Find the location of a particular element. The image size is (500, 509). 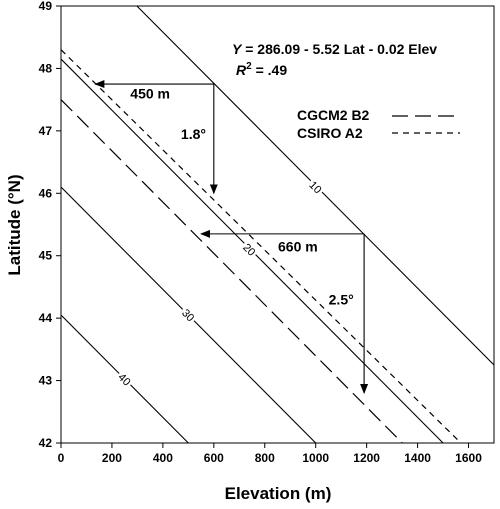

annotation-label: 2.5° is located at coordinates (341, 299).